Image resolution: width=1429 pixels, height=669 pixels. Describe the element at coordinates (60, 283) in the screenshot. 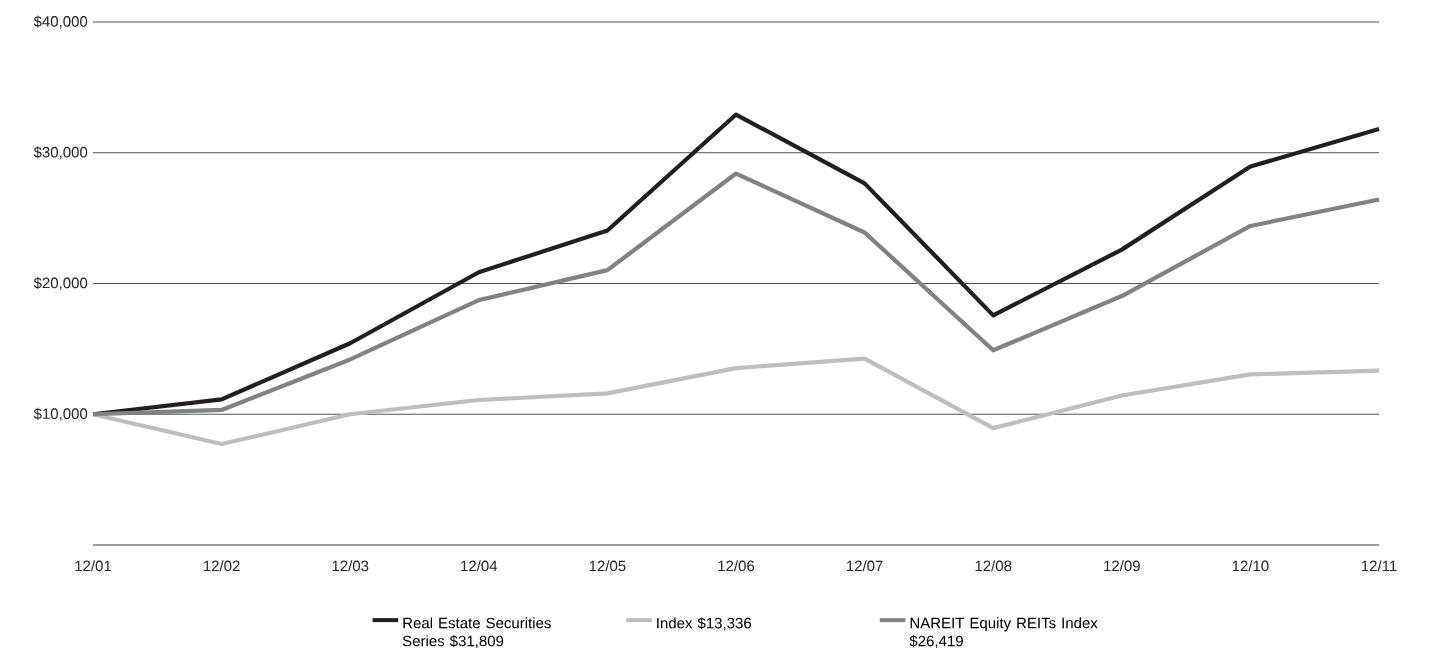

I see `y-tick-label: $20,000` at that location.